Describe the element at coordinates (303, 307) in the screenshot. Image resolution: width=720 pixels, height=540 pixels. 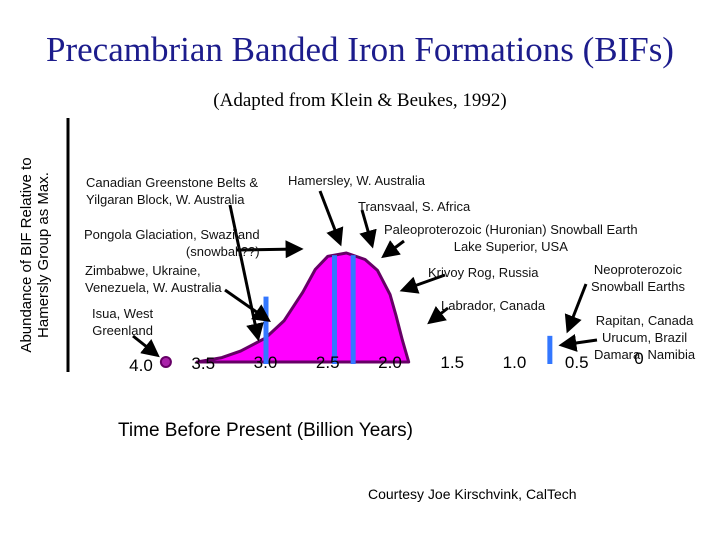
I see `bif-abundance-area` at that location.